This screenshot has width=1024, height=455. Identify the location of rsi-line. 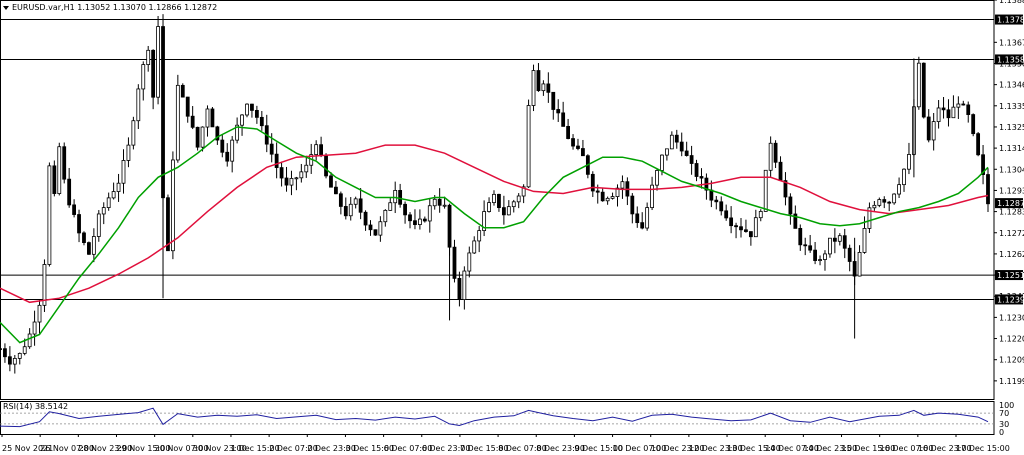
(494, 417).